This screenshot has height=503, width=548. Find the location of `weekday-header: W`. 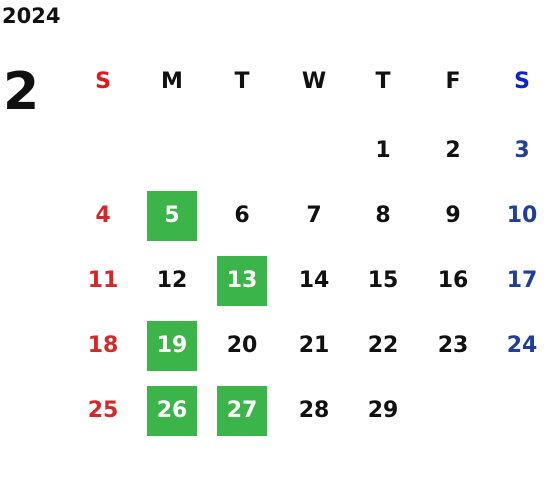

weekday-header: W is located at coordinates (314, 81).